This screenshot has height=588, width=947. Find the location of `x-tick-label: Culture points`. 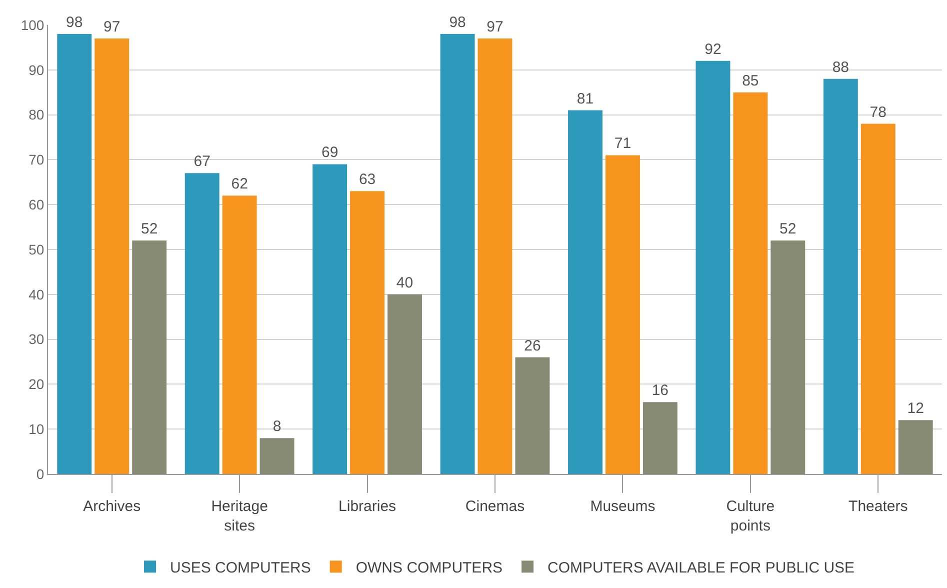

x-tick-label: Culture points is located at coordinates (750, 516).